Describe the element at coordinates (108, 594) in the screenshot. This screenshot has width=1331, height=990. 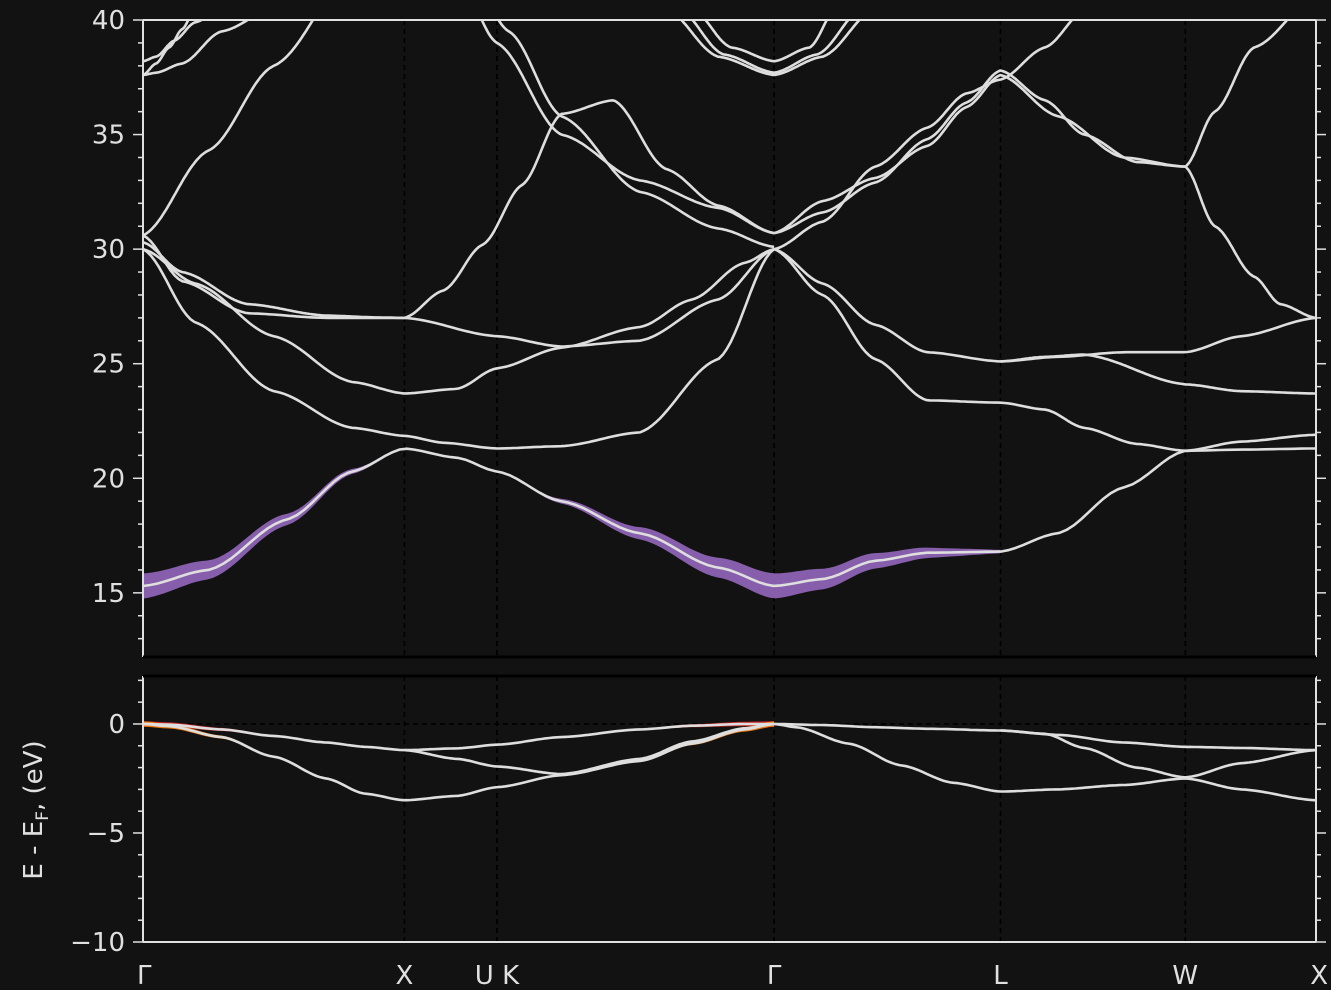
I see `ytick-label-upper: 15` at that location.